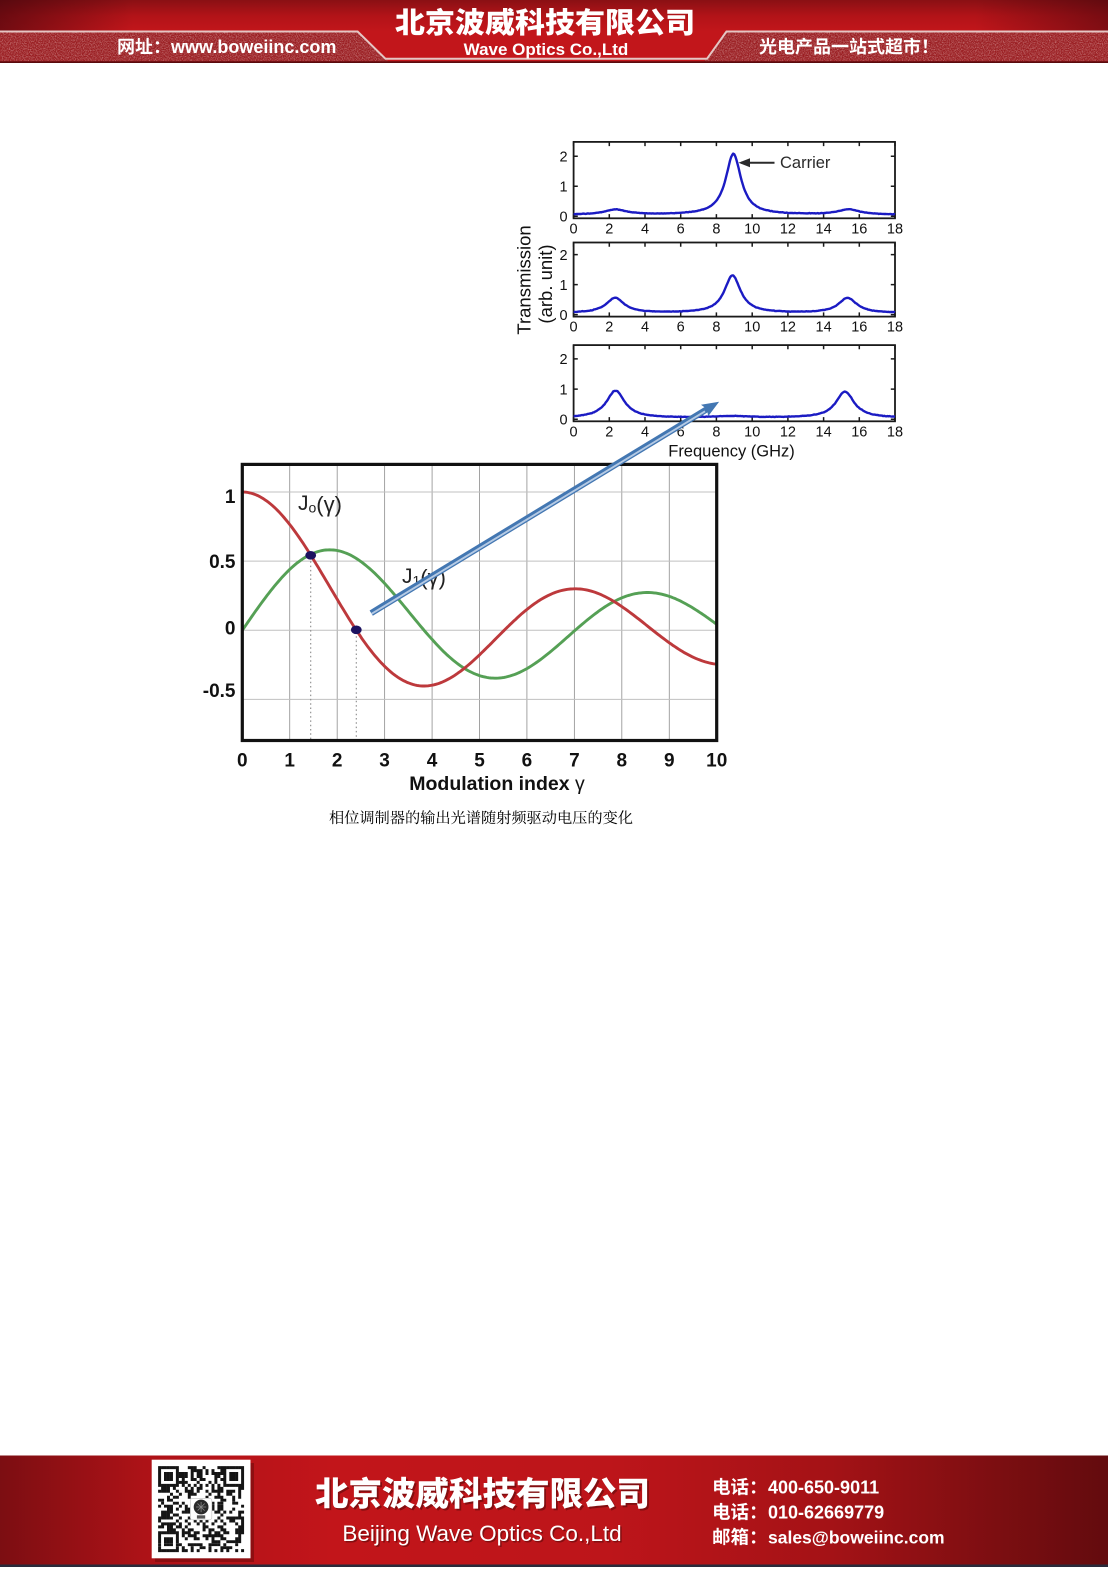 This screenshot has width=1108, height=1572. Describe the element at coordinates (479, 761) in the screenshot. I see `svg-text: 5` at that location.